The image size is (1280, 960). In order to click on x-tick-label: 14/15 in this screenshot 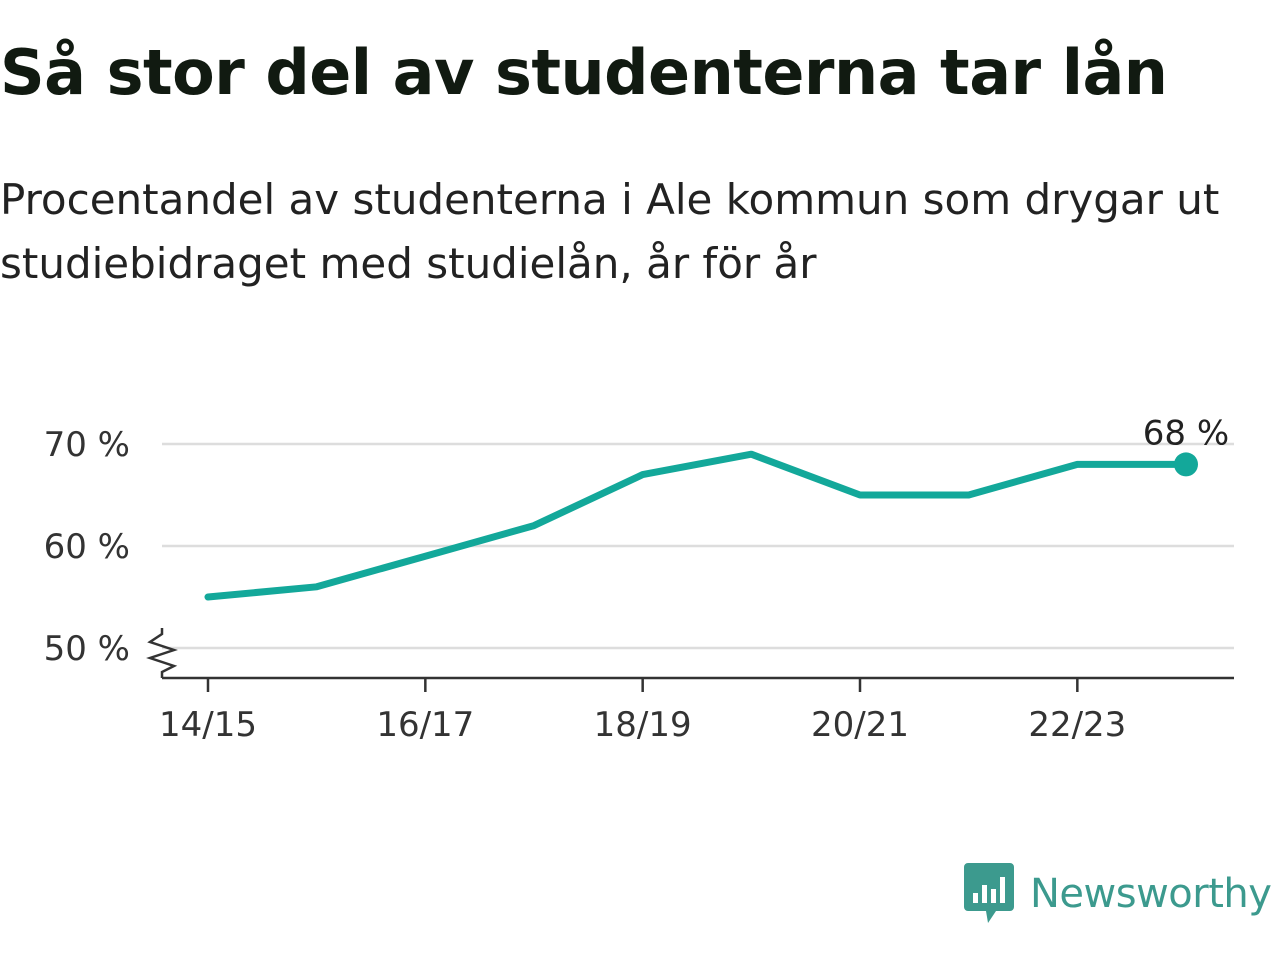, I will do `click(208, 725)`.